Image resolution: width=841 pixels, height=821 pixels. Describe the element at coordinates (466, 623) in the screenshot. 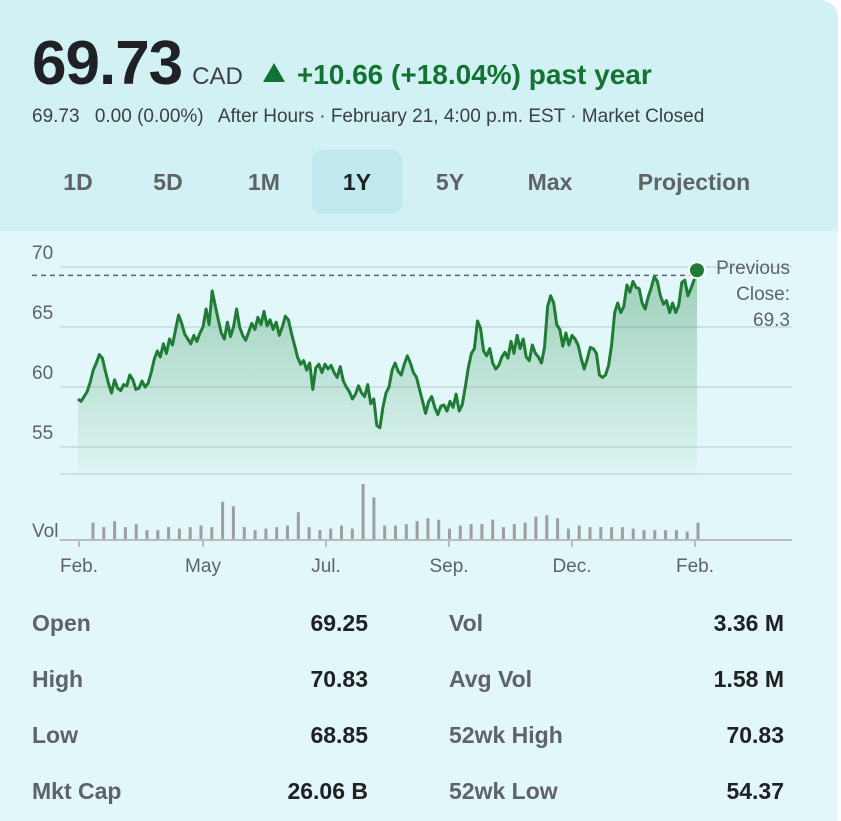

I see `stat-label-vol: Vol` at that location.